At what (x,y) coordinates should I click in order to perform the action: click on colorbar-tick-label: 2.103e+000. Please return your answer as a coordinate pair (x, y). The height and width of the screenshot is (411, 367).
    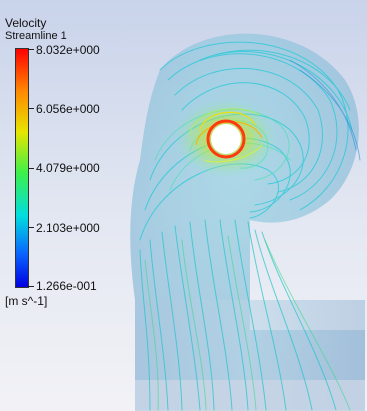
    Looking at the image, I should click on (68, 228).